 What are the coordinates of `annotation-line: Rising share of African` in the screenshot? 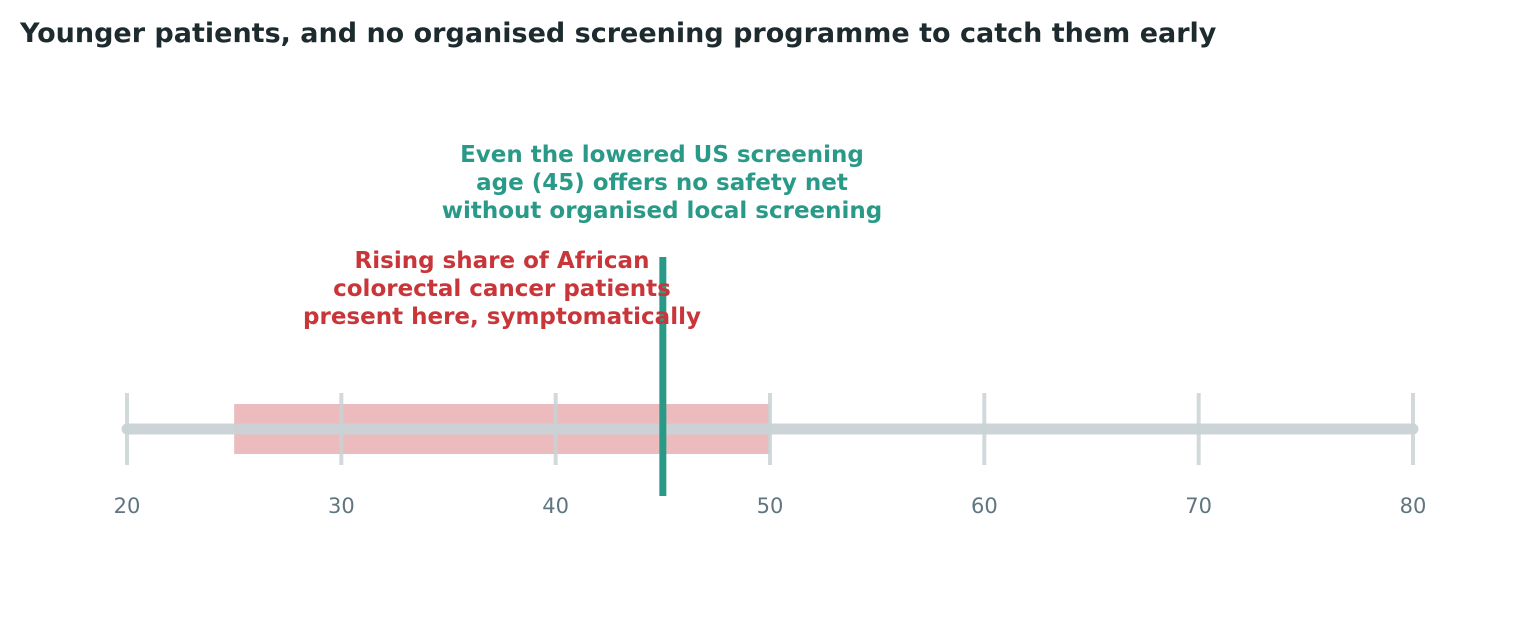 It's located at (502, 261).